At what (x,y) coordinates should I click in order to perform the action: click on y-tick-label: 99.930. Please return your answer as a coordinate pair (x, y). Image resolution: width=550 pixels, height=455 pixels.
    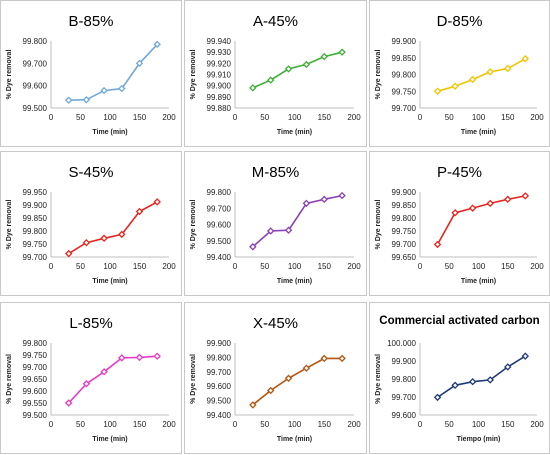
    Looking at the image, I should click on (219, 52).